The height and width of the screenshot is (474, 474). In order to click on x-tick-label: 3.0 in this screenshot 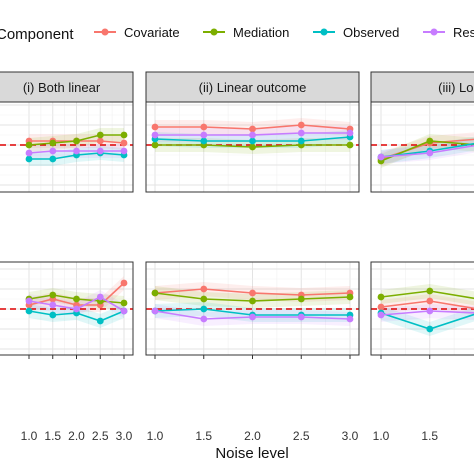, I will do `click(124, 436)`.